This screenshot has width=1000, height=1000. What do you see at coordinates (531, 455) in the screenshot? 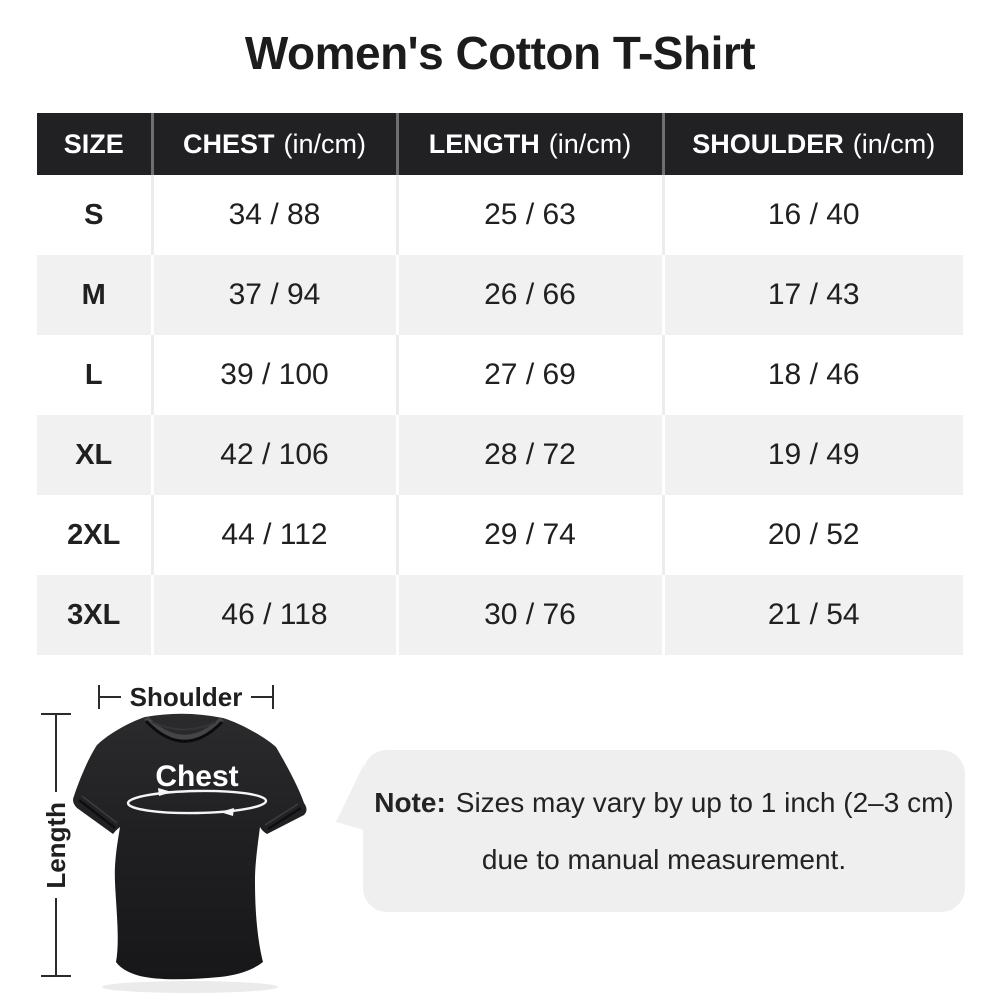
I see `length-cell: 28 / 72` at bounding box center [531, 455].